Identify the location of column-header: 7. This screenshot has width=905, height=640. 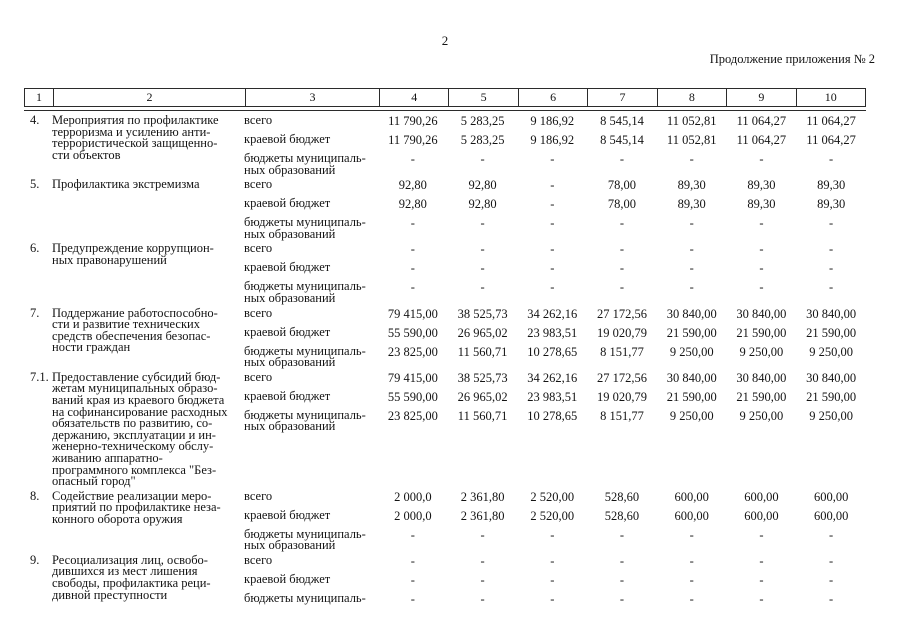
(621, 97).